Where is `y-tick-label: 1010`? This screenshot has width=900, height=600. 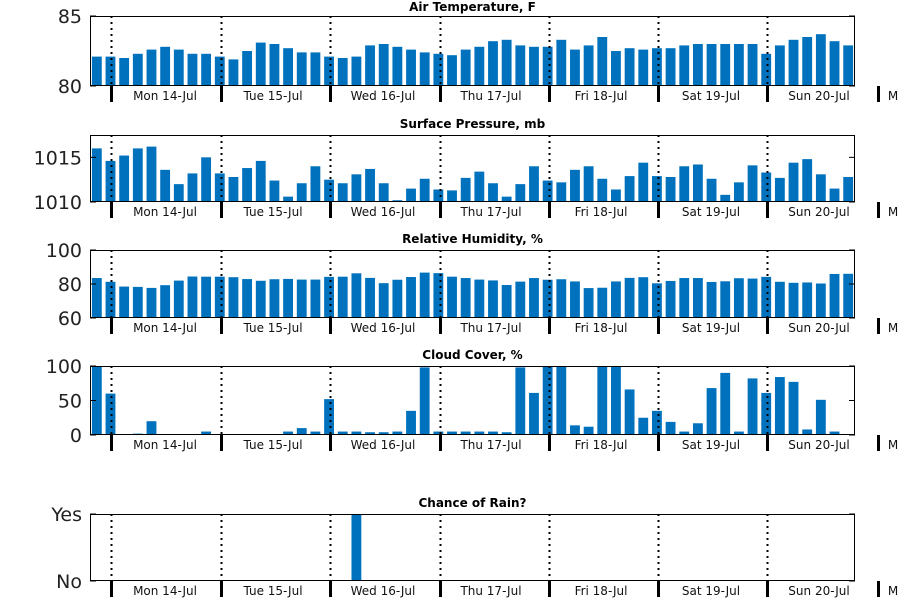
y-tick-label: 1010 is located at coordinates (58, 203).